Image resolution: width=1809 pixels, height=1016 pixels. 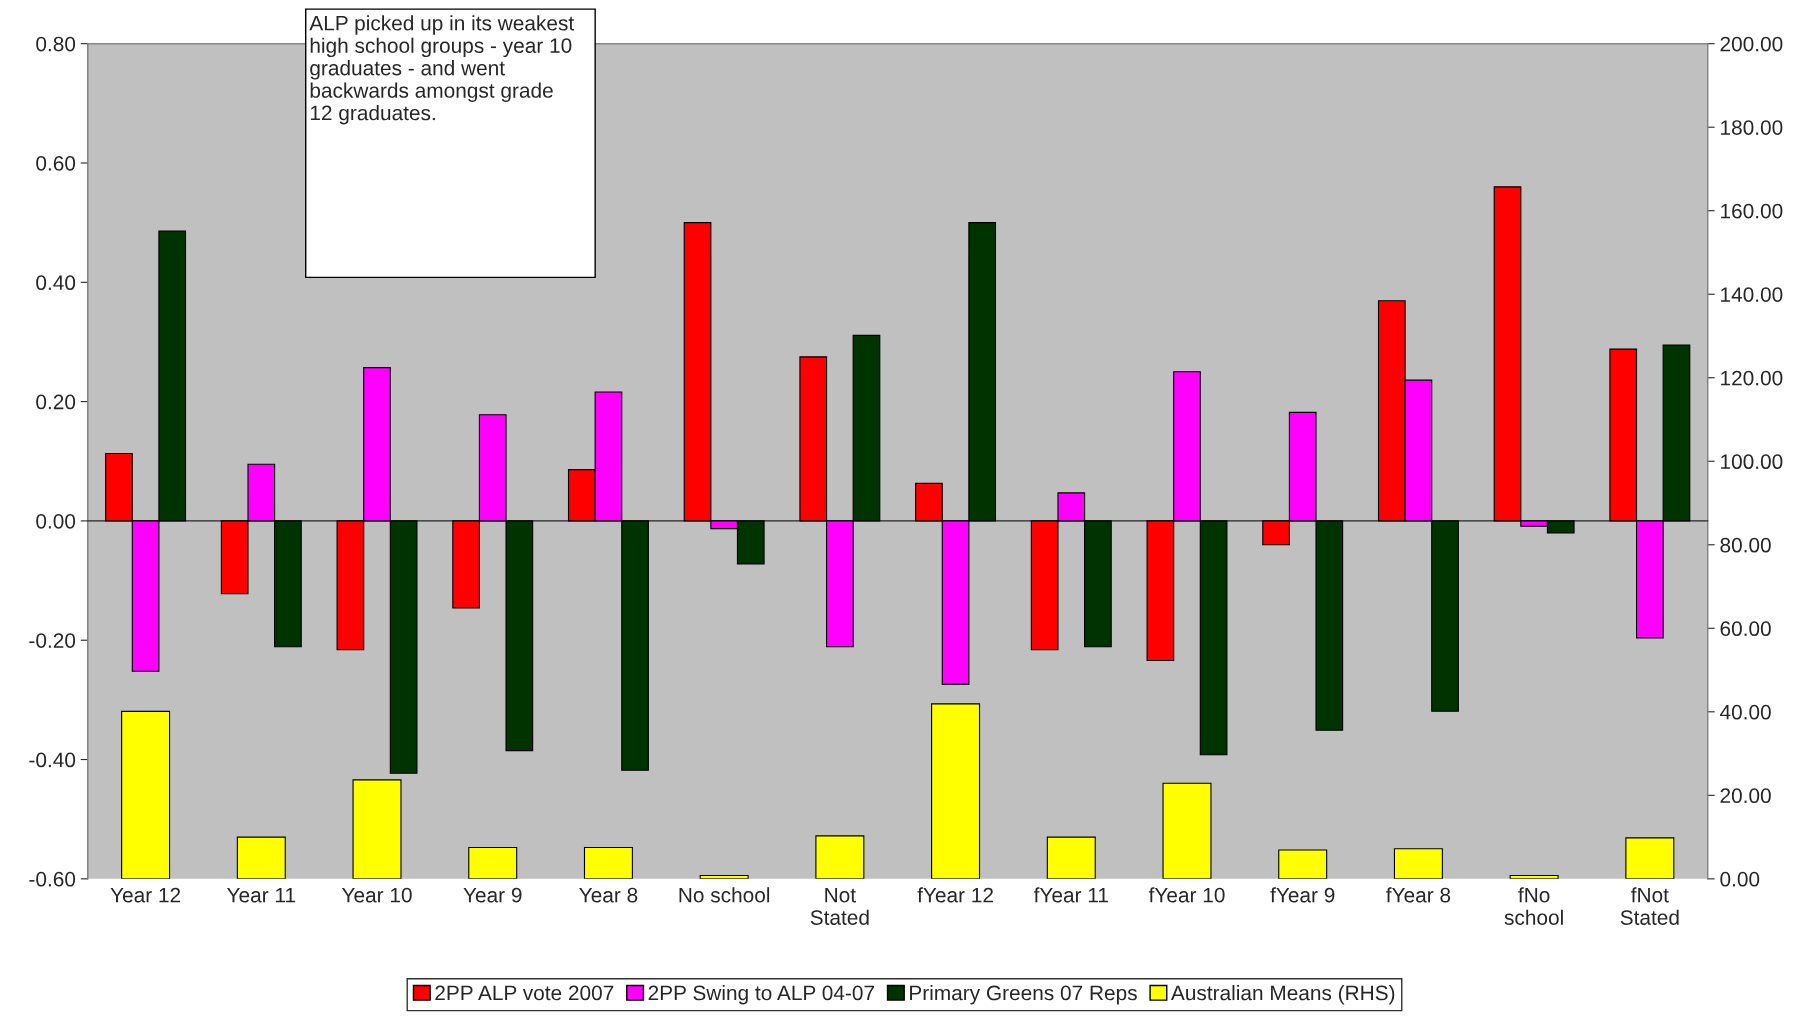 What do you see at coordinates (608, 895) in the screenshot?
I see `x-tick-label: Year 8` at bounding box center [608, 895].